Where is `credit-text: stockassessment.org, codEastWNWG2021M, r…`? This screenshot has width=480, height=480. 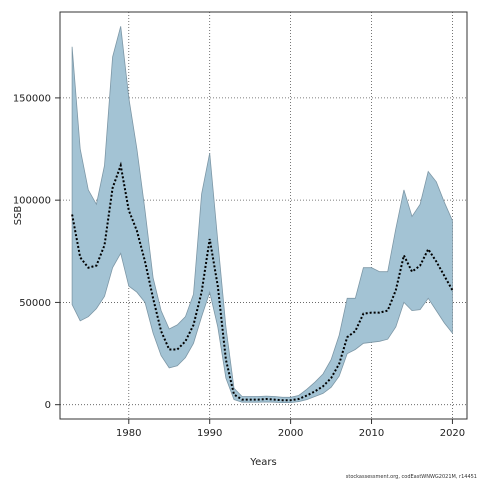
credit-text: stockassessment.org, codEastWNWG2021M, r… is located at coordinates (411, 477).